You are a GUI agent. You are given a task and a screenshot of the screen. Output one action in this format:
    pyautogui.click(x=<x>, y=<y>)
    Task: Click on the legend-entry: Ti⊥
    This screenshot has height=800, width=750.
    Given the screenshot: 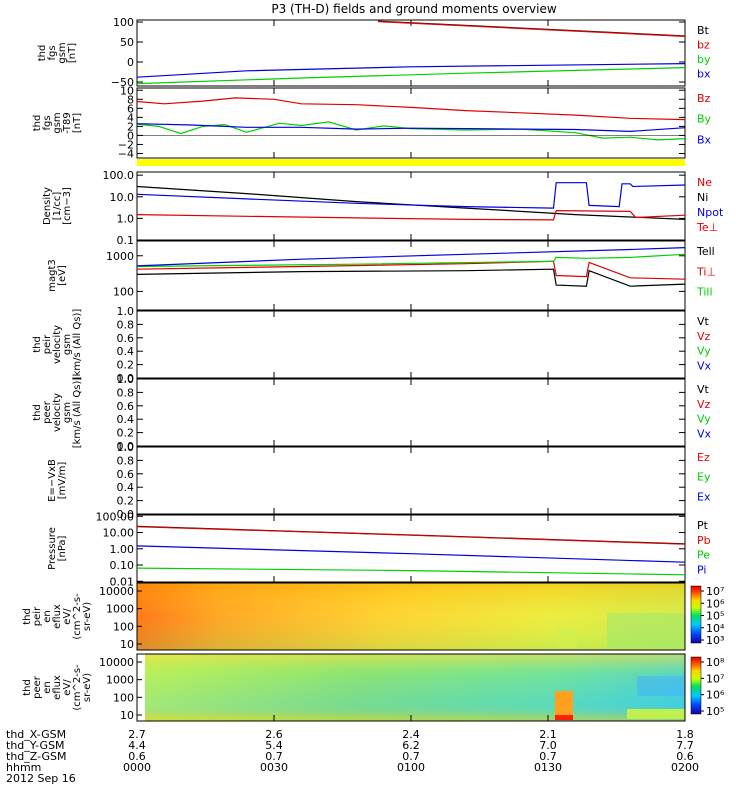 What is the action you would take?
    pyautogui.click(x=706, y=271)
    